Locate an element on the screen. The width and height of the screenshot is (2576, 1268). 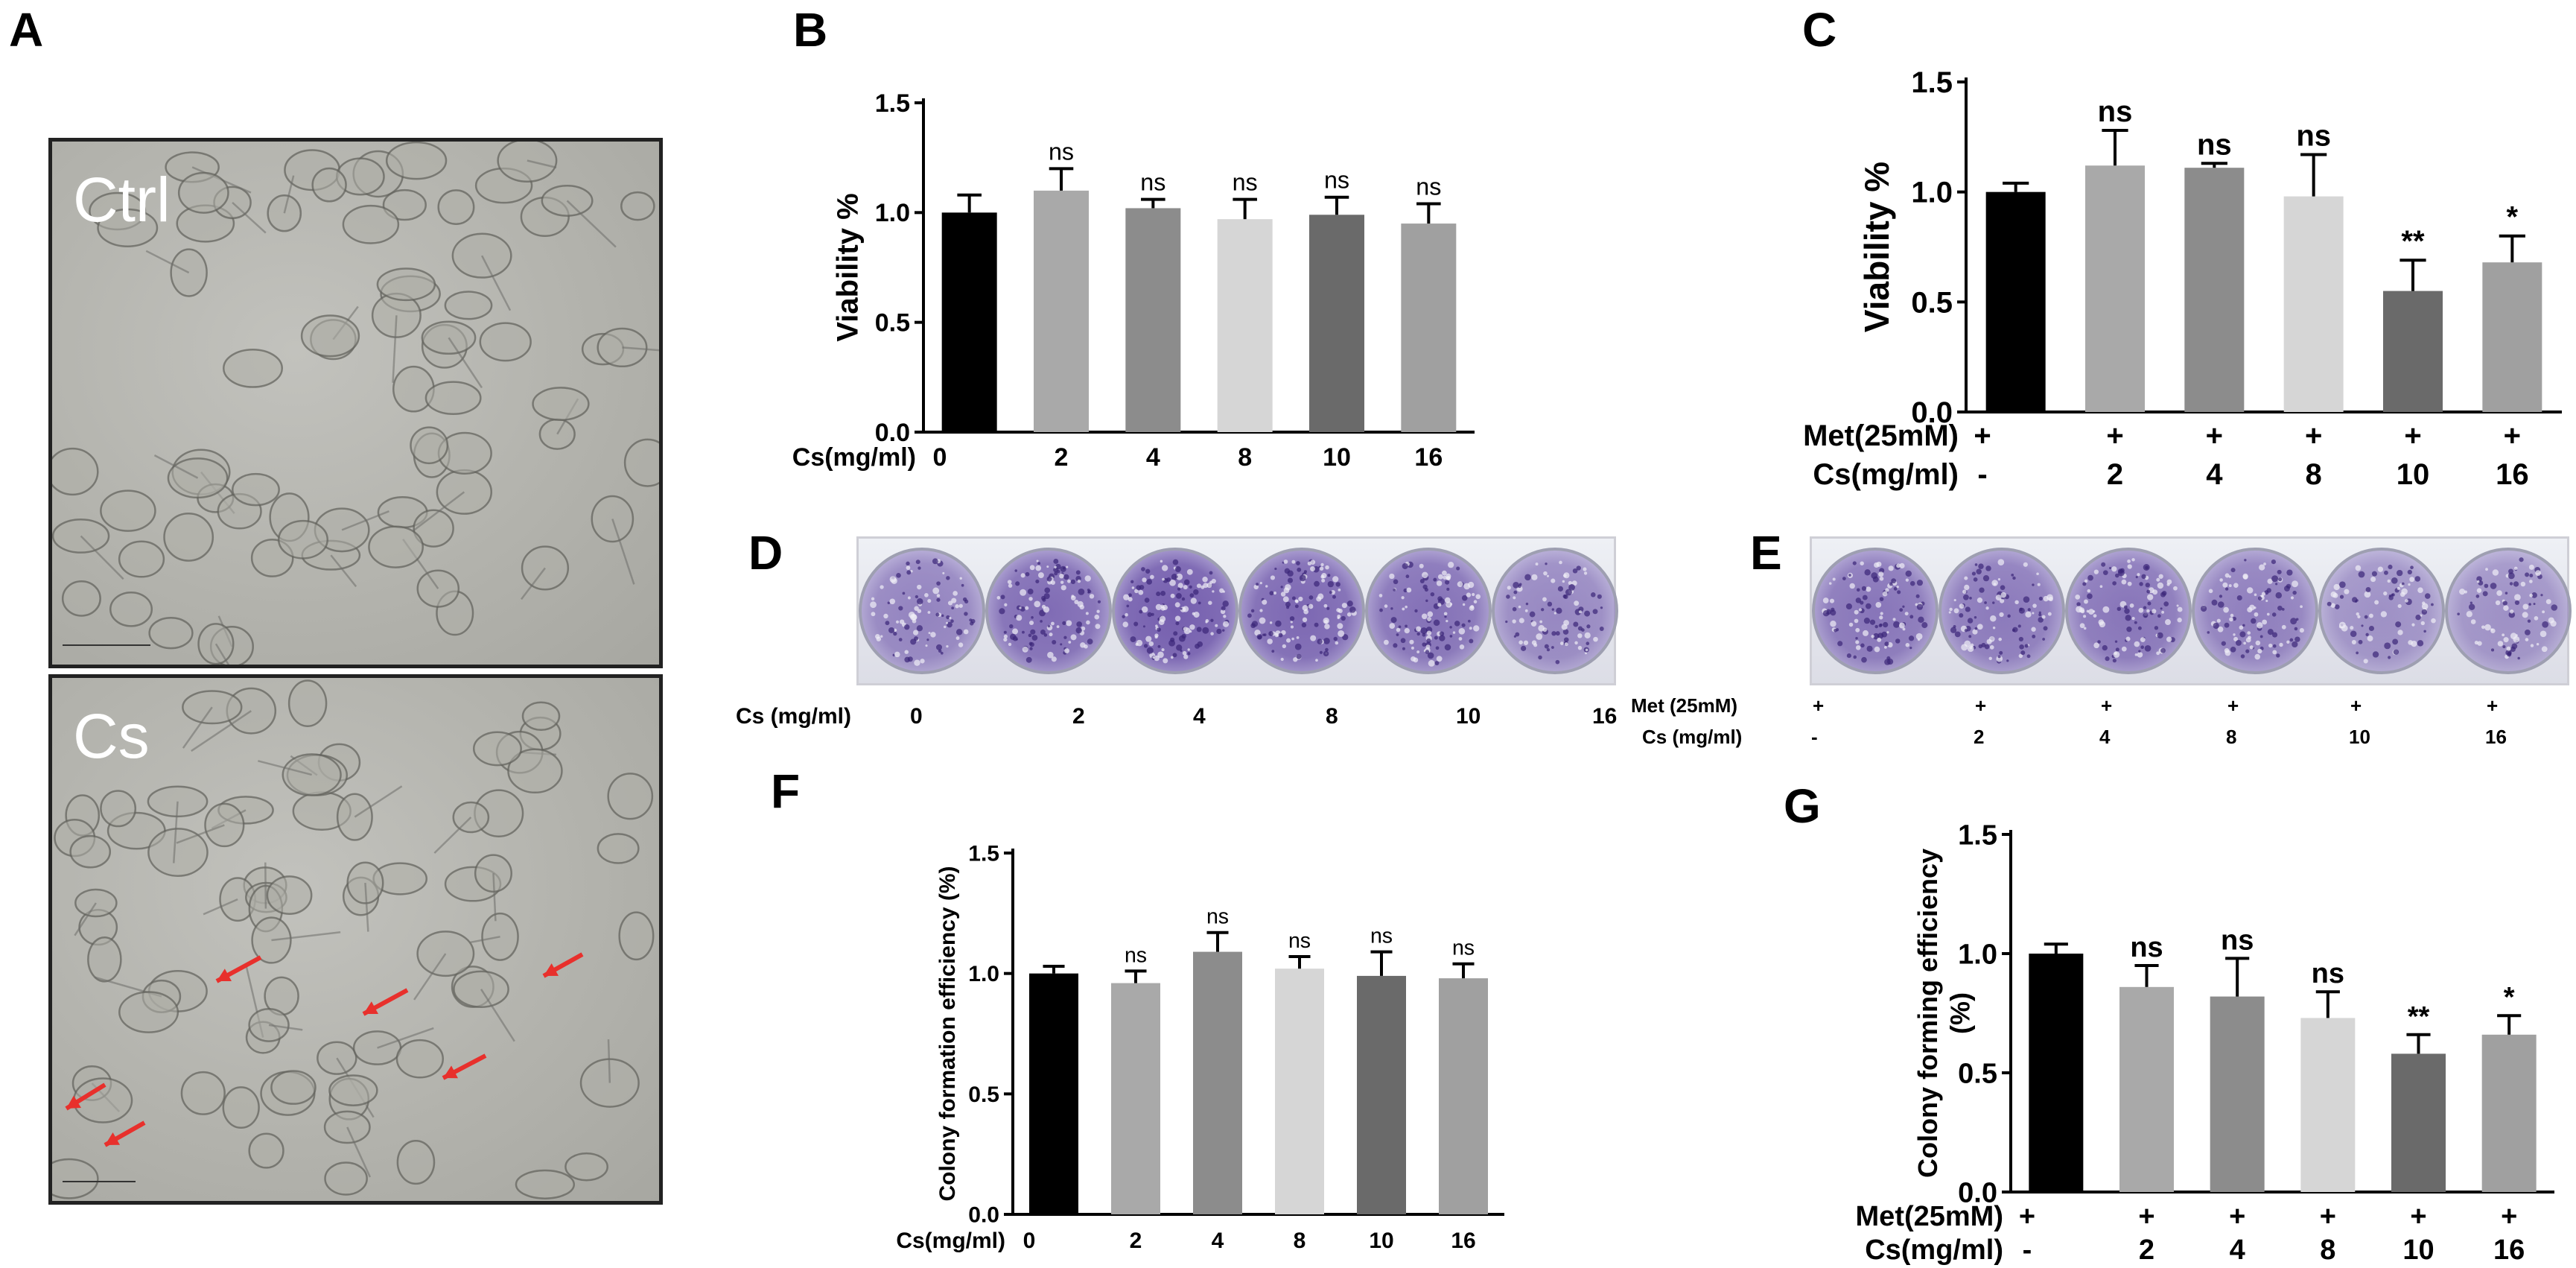
panel-letter-a: A is located at coordinates (26, 30).